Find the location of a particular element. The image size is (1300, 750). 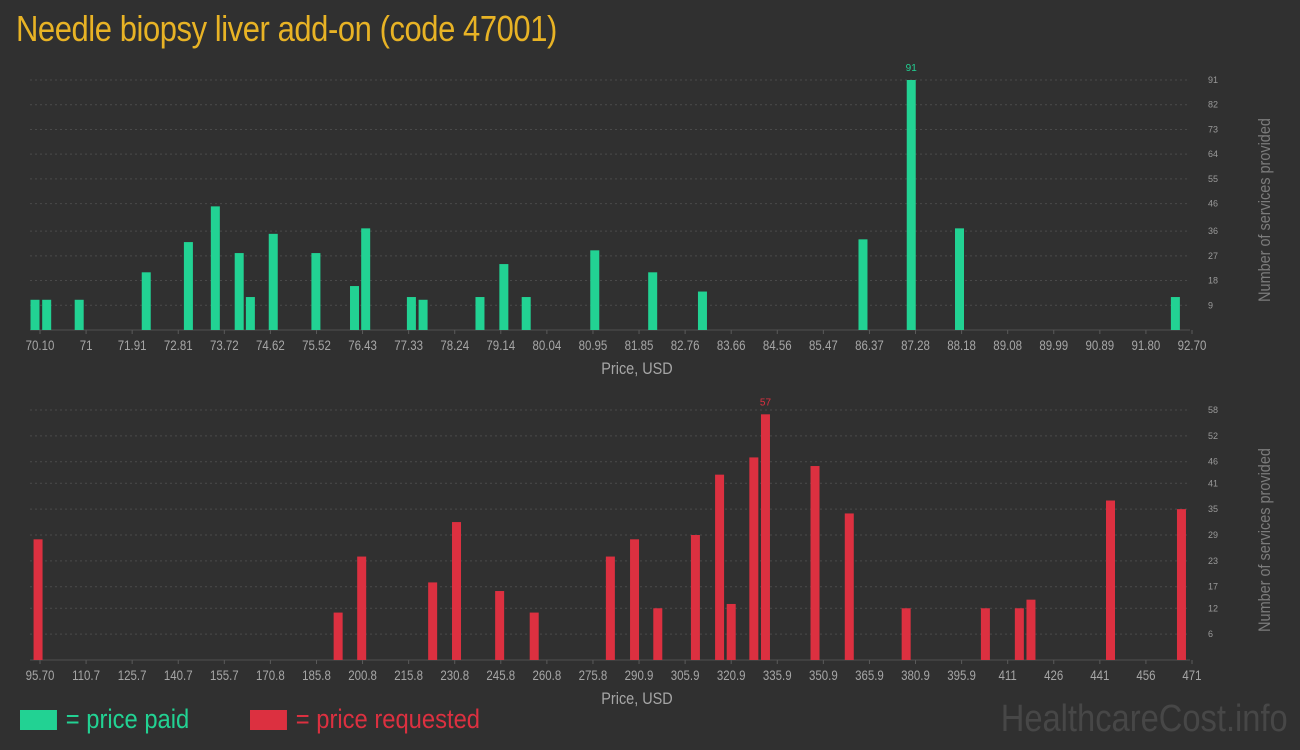

y-tick-label: 91 is located at coordinates (1213, 80).